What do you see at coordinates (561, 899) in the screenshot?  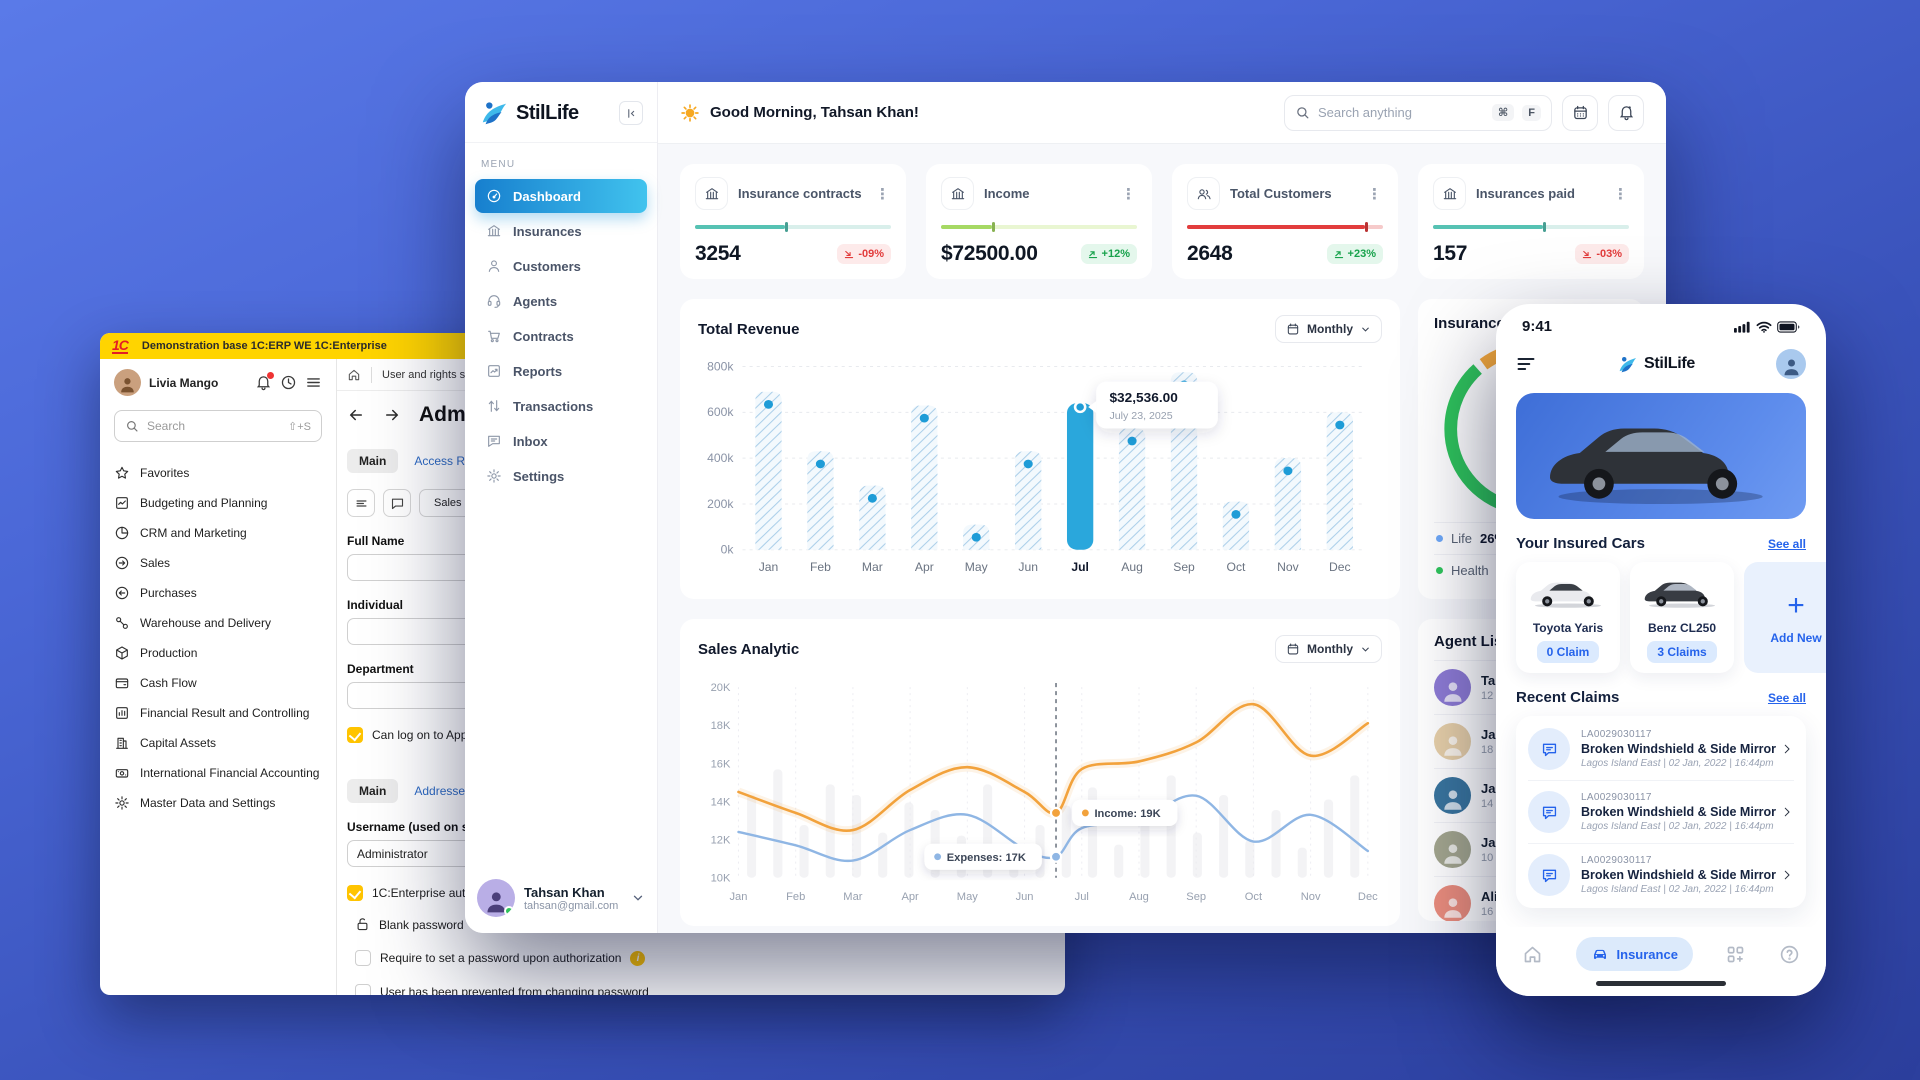 I see `sidebar-profile: Tahsan Khan tahsan@gmail.com` at bounding box center [561, 899].